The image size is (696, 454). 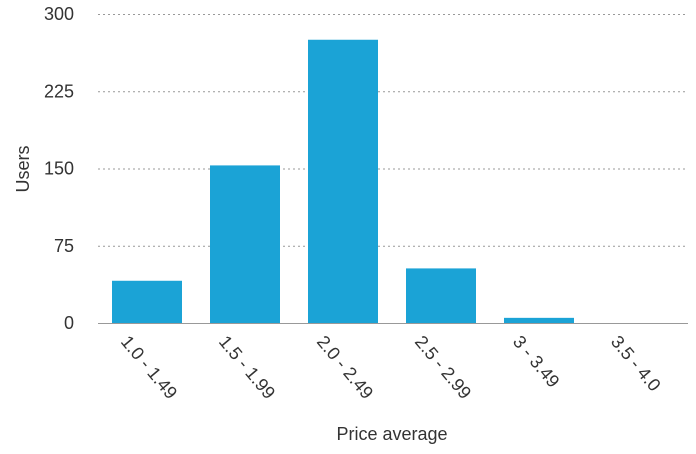 I want to click on y-axis-title: Users, so click(x=23, y=168).